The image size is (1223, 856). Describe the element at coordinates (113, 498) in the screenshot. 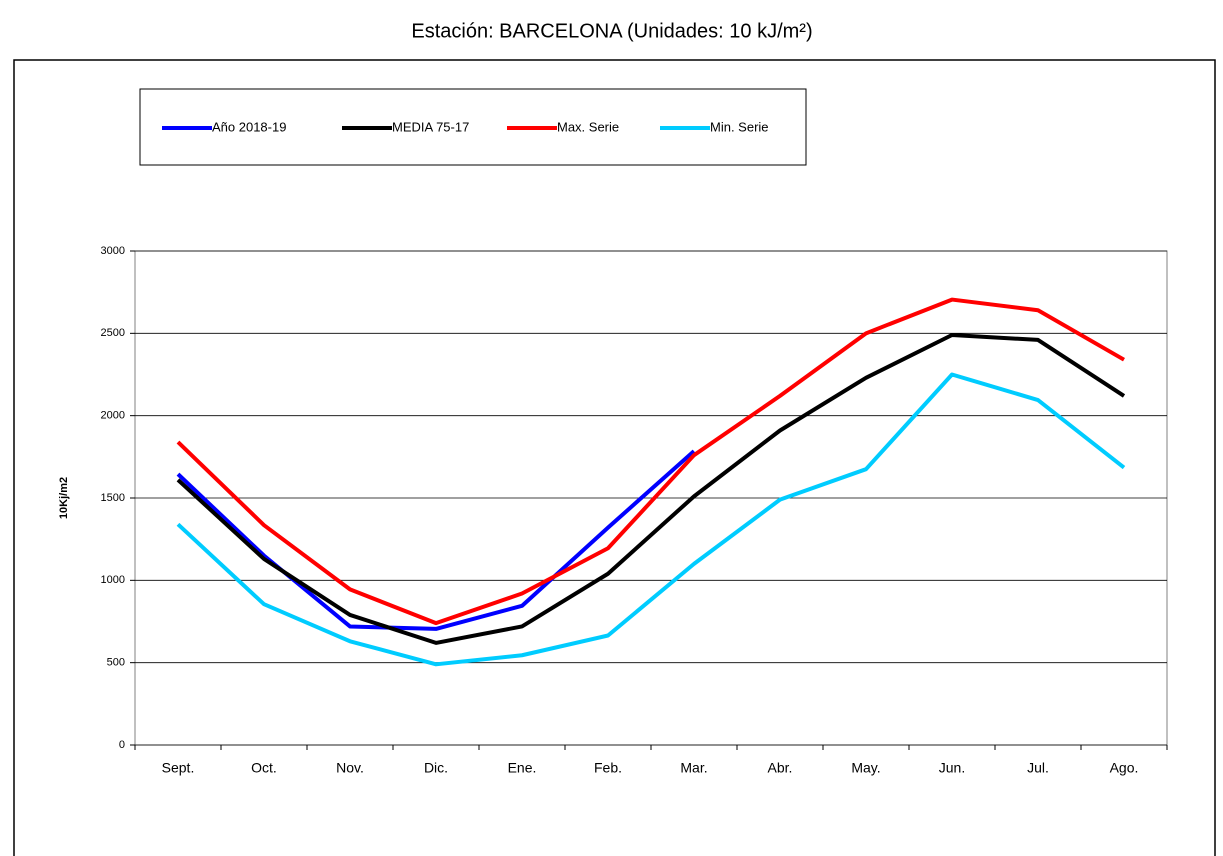

I see `y-tick-label: 1500` at that location.